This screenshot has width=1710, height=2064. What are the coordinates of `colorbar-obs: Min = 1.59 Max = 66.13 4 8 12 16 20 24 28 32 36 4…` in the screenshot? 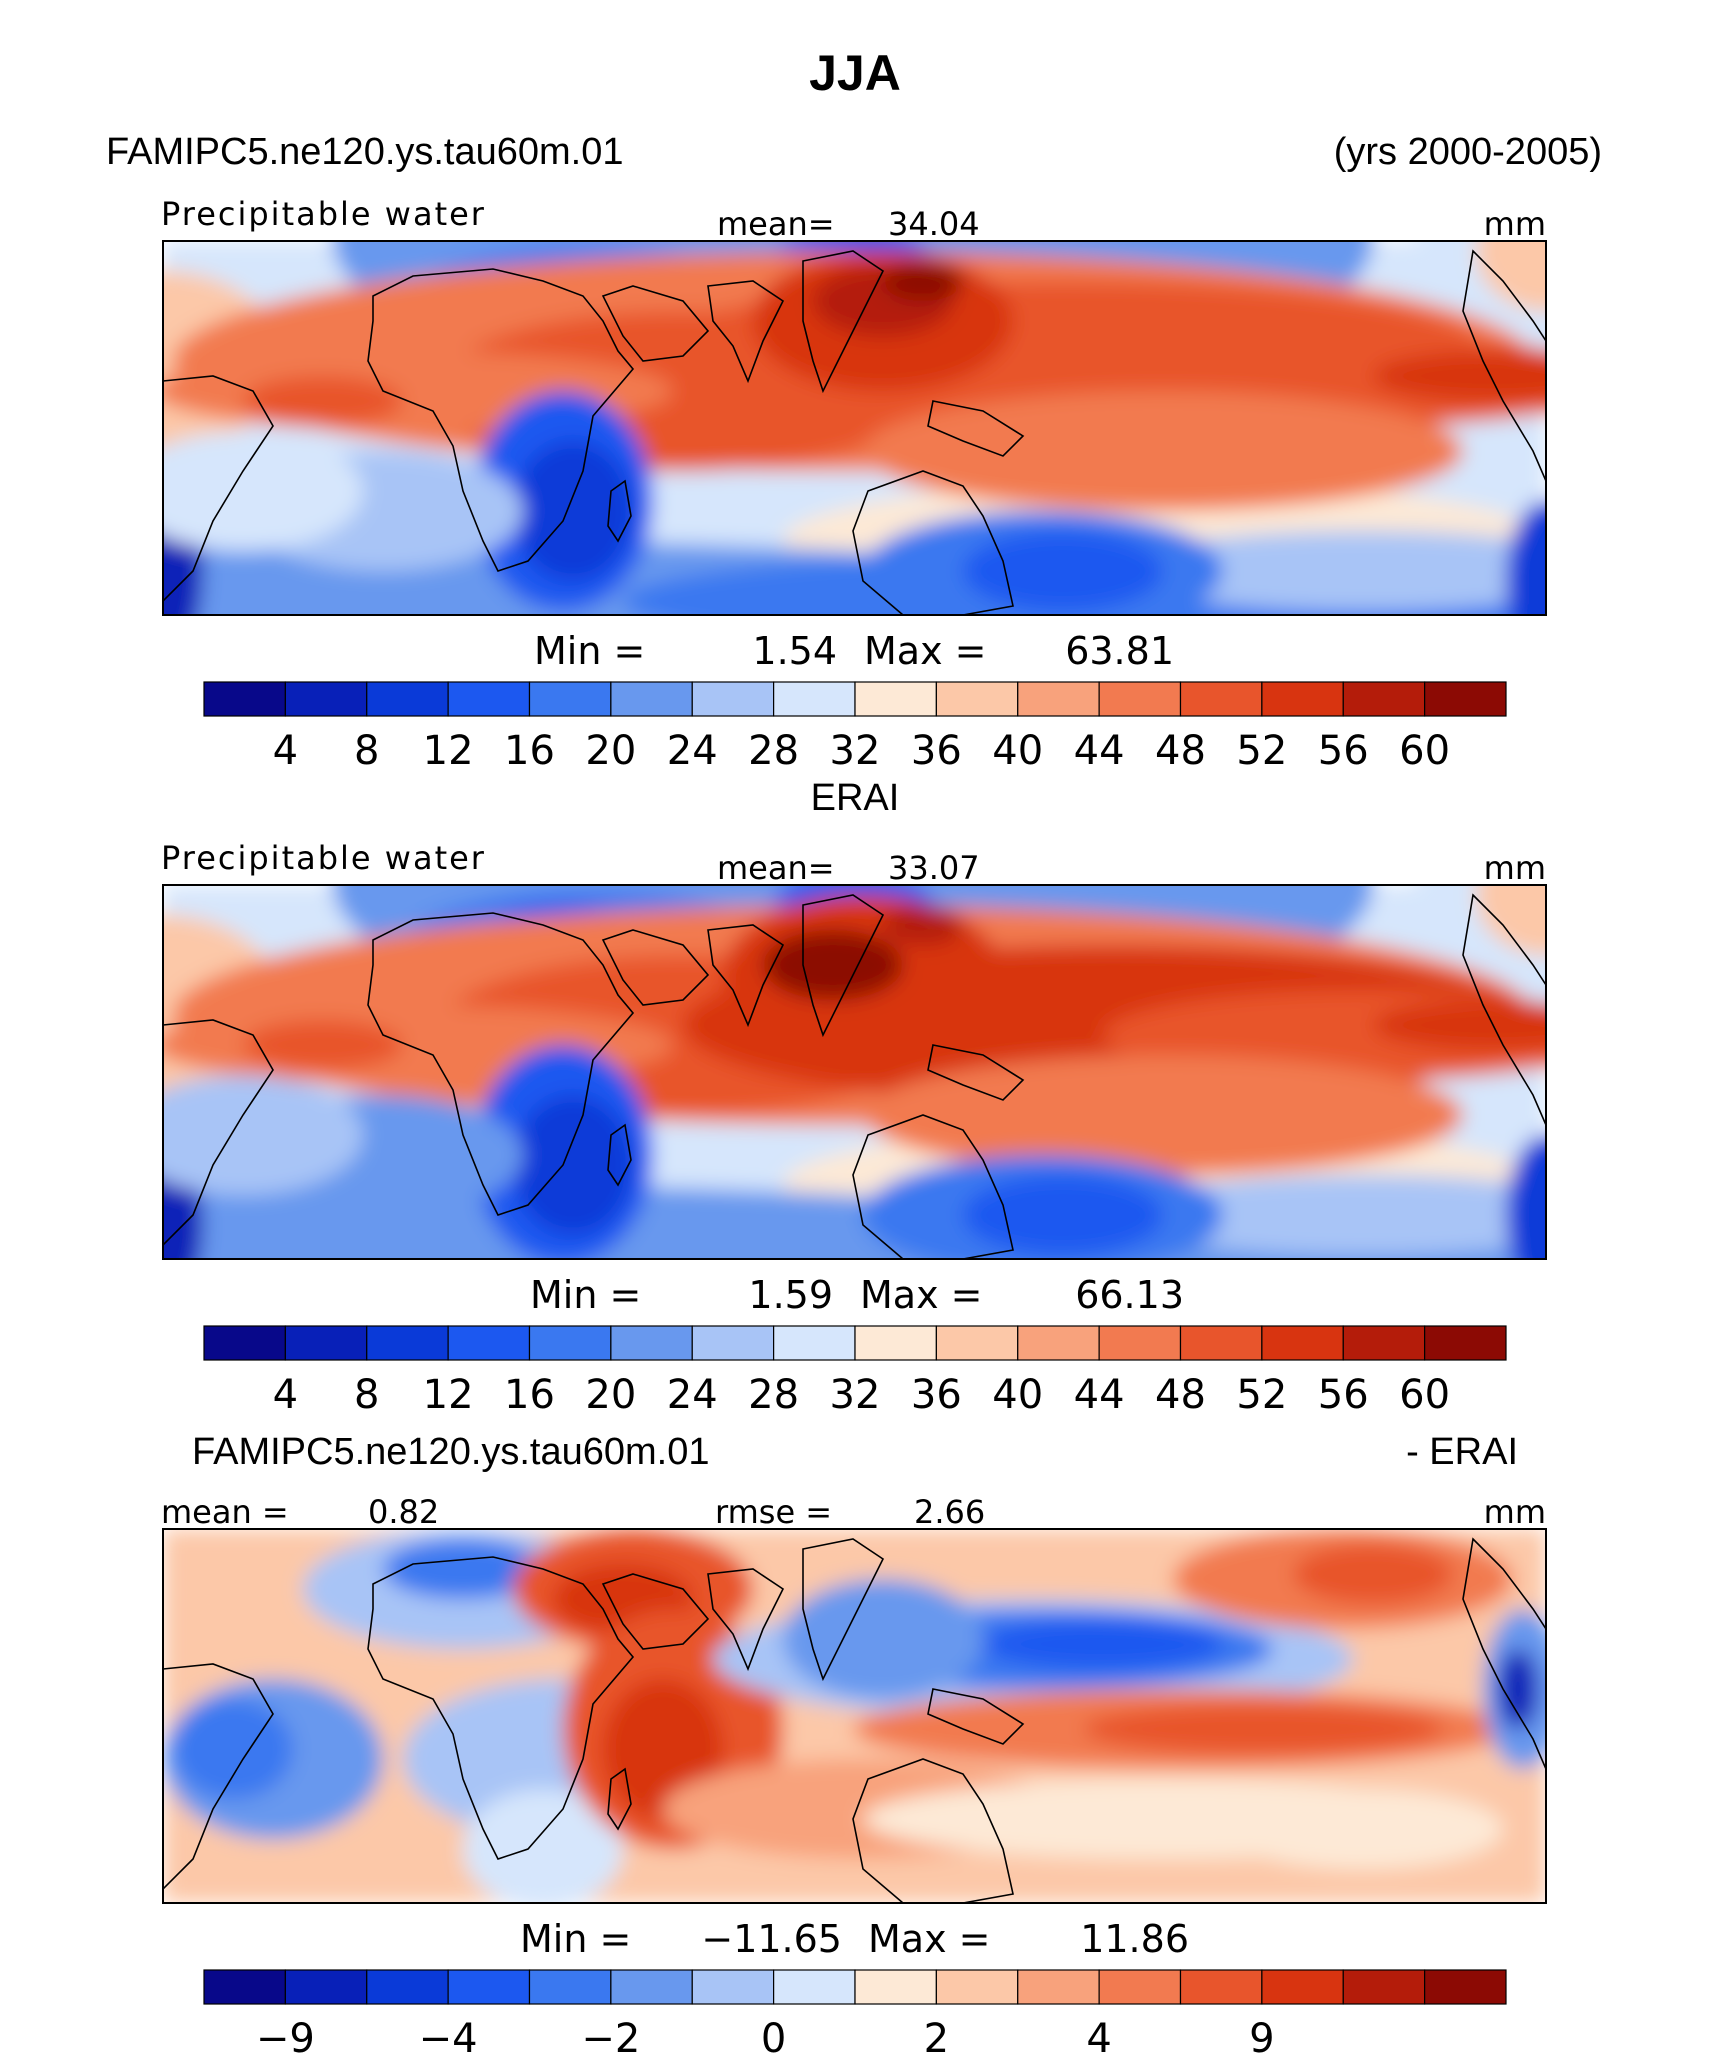 It's located at (855, 1345).